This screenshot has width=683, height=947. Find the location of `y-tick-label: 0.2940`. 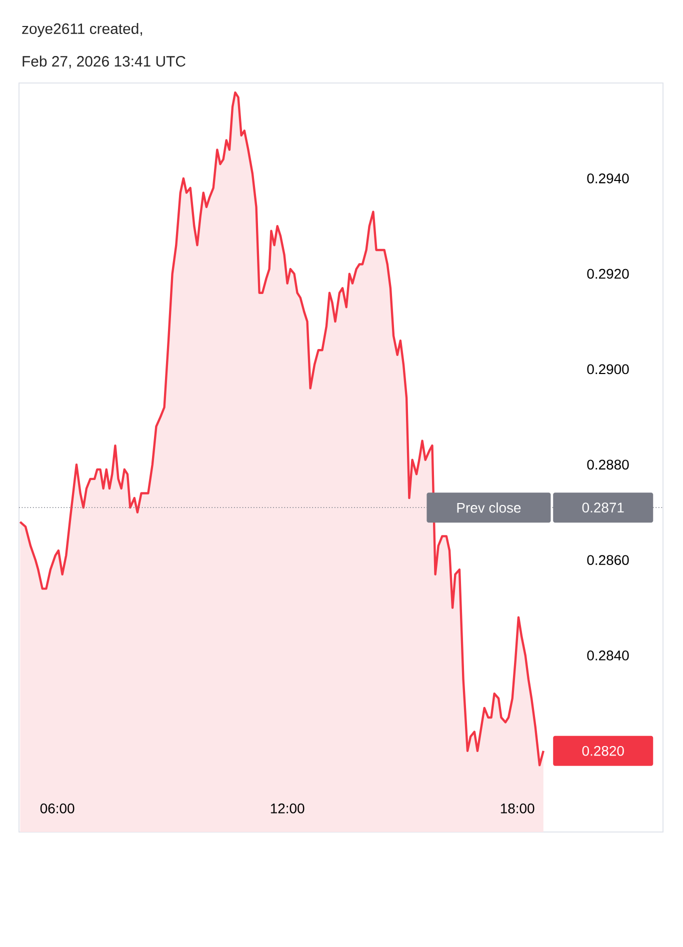

y-tick-label: 0.2940 is located at coordinates (608, 178).